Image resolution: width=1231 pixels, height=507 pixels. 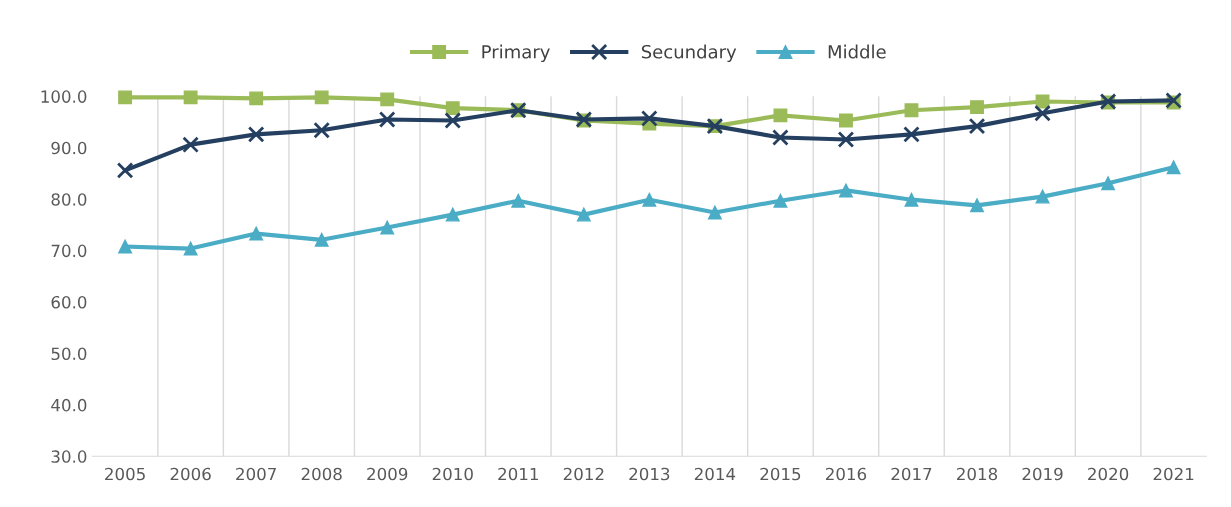 What do you see at coordinates (69, 302) in the screenshot?
I see `y-tick-label: 60.0` at bounding box center [69, 302].